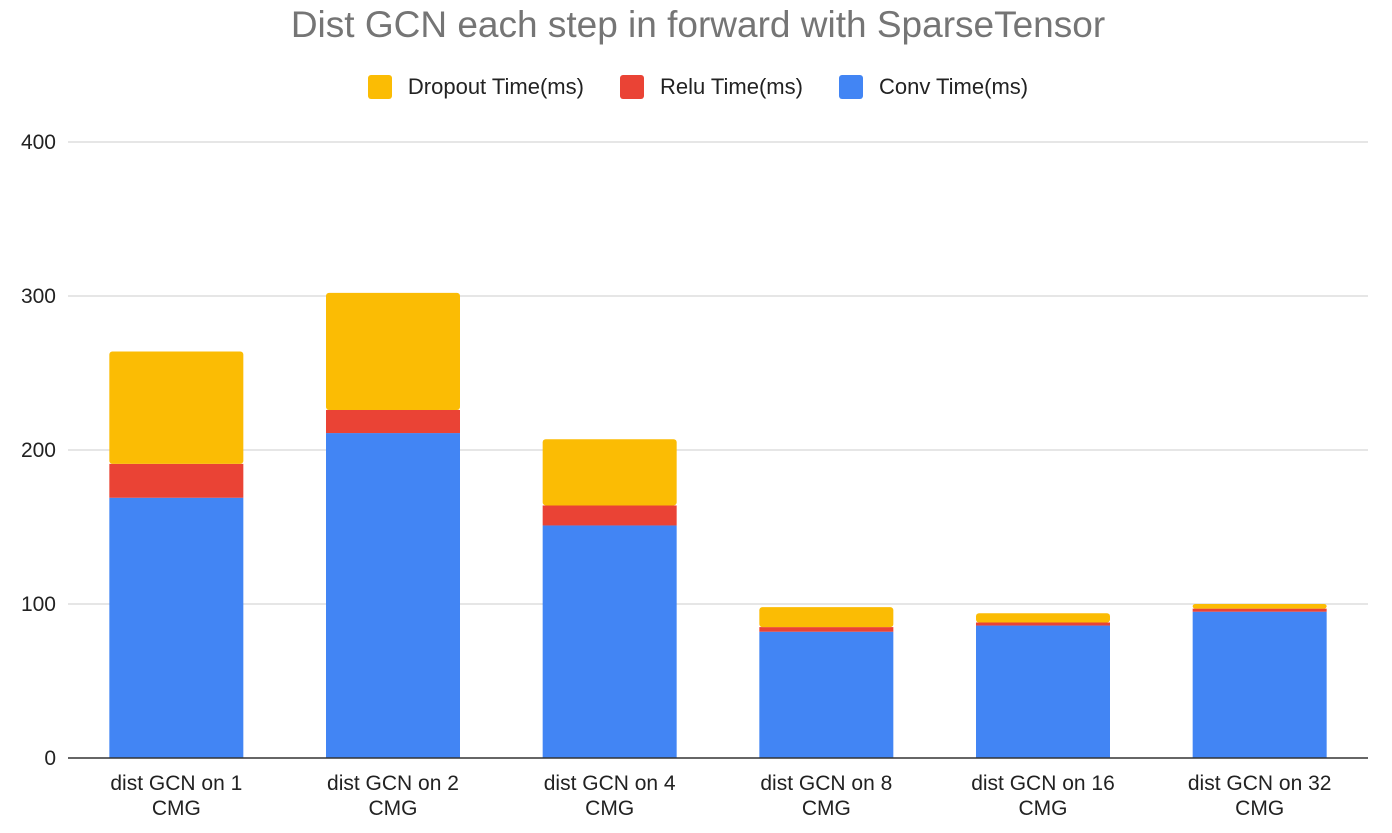 This screenshot has height=833, width=1392. Describe the element at coordinates (38, 604) in the screenshot. I see `y-tick-label-100: 100` at that location.